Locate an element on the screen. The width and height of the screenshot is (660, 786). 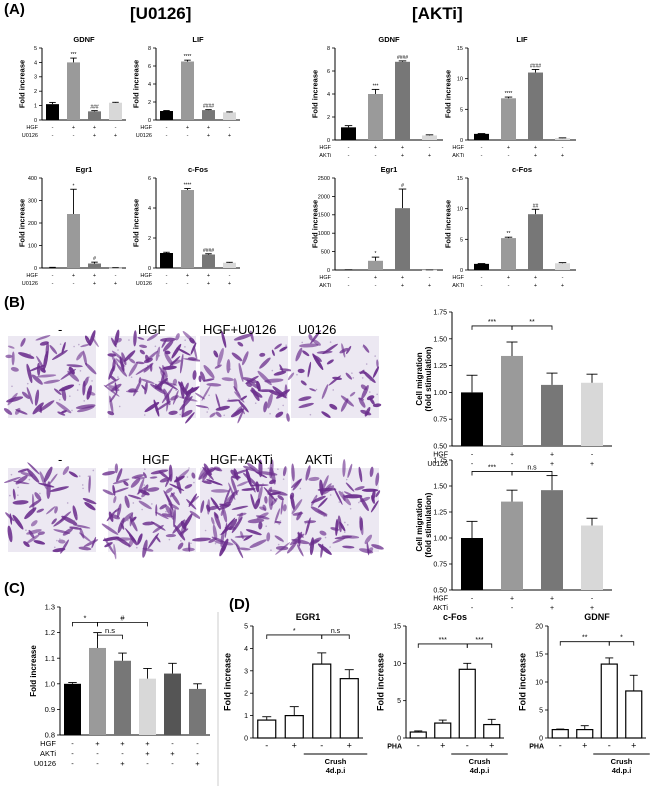
bracket-label: *** is located at coordinates (492, 322).